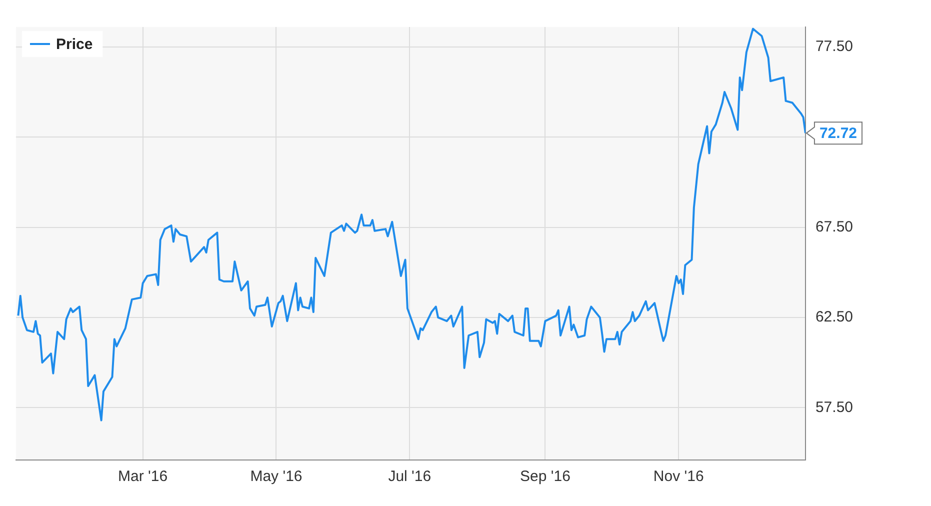  I want to click on y-tick-label: 62.50, so click(834, 317).